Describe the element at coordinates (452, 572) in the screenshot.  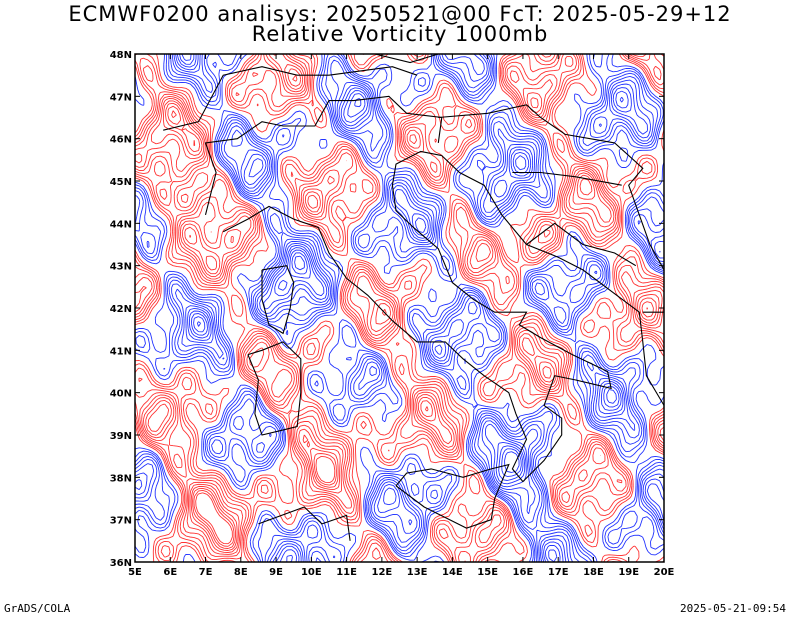
I see `lon-tick-label: 14E` at that location.